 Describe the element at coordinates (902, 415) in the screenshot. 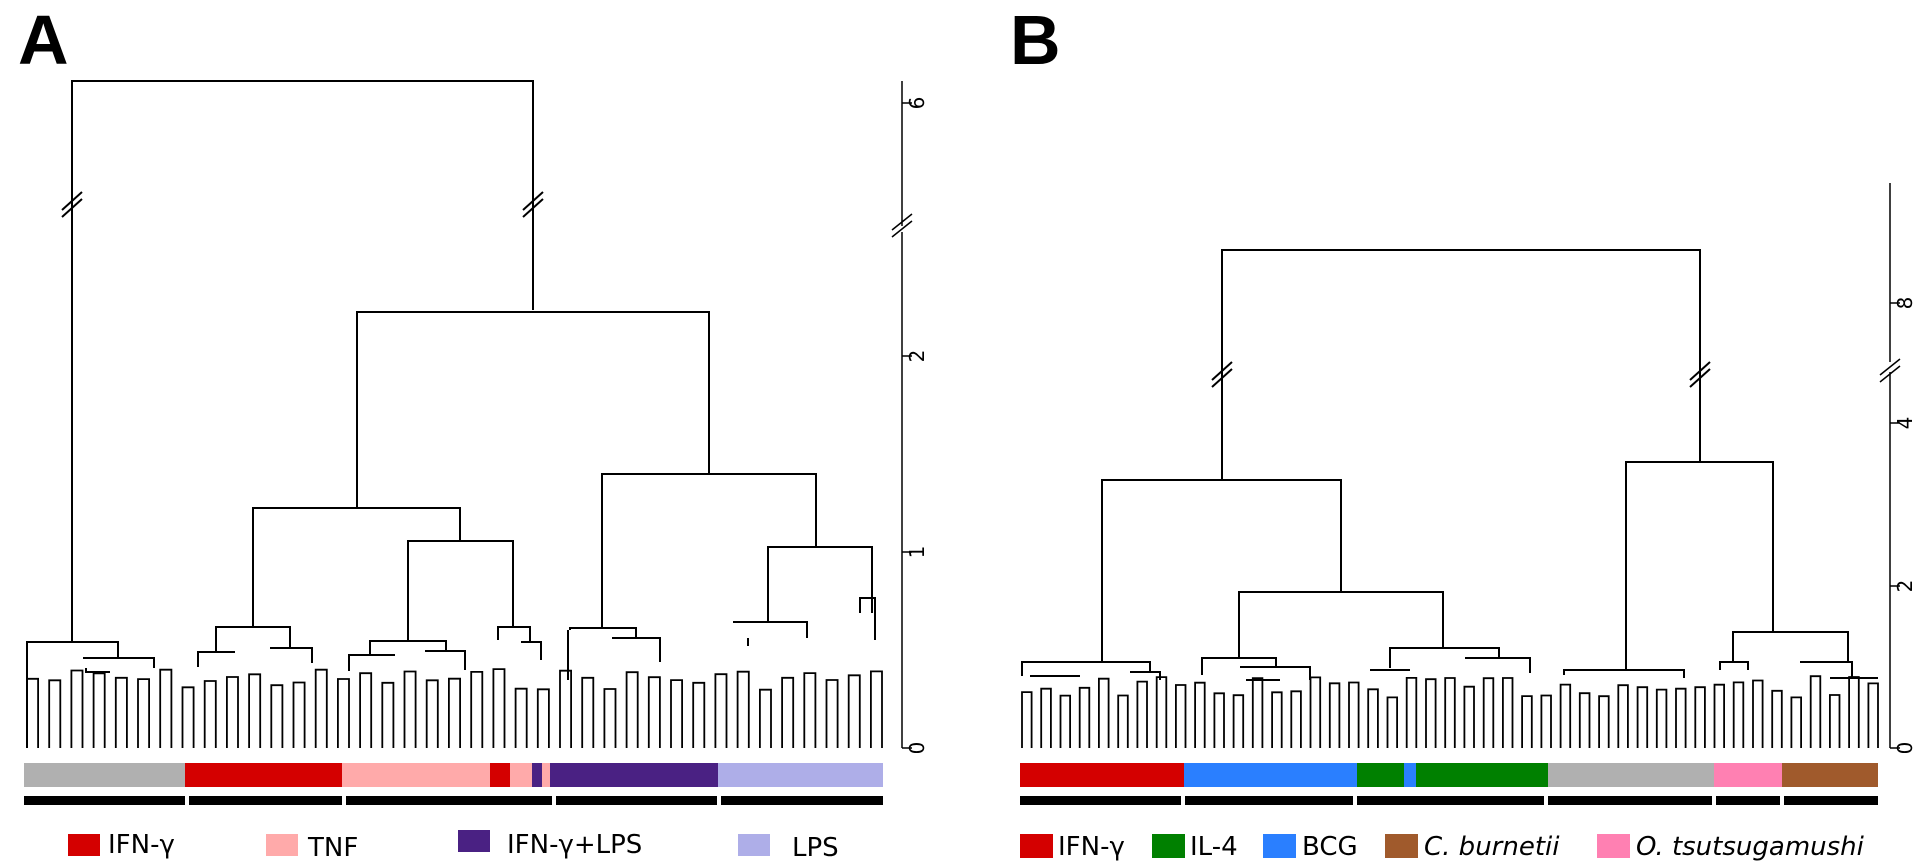

I see `panel-a-y-axis` at that location.